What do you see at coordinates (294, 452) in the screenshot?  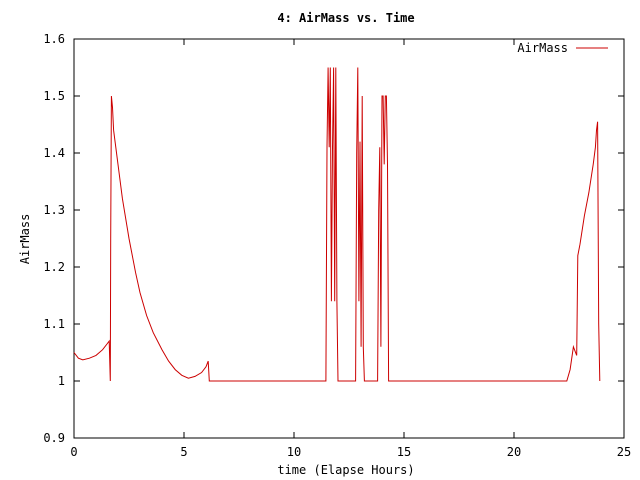 I see `x-tick-label: 10` at bounding box center [294, 452].